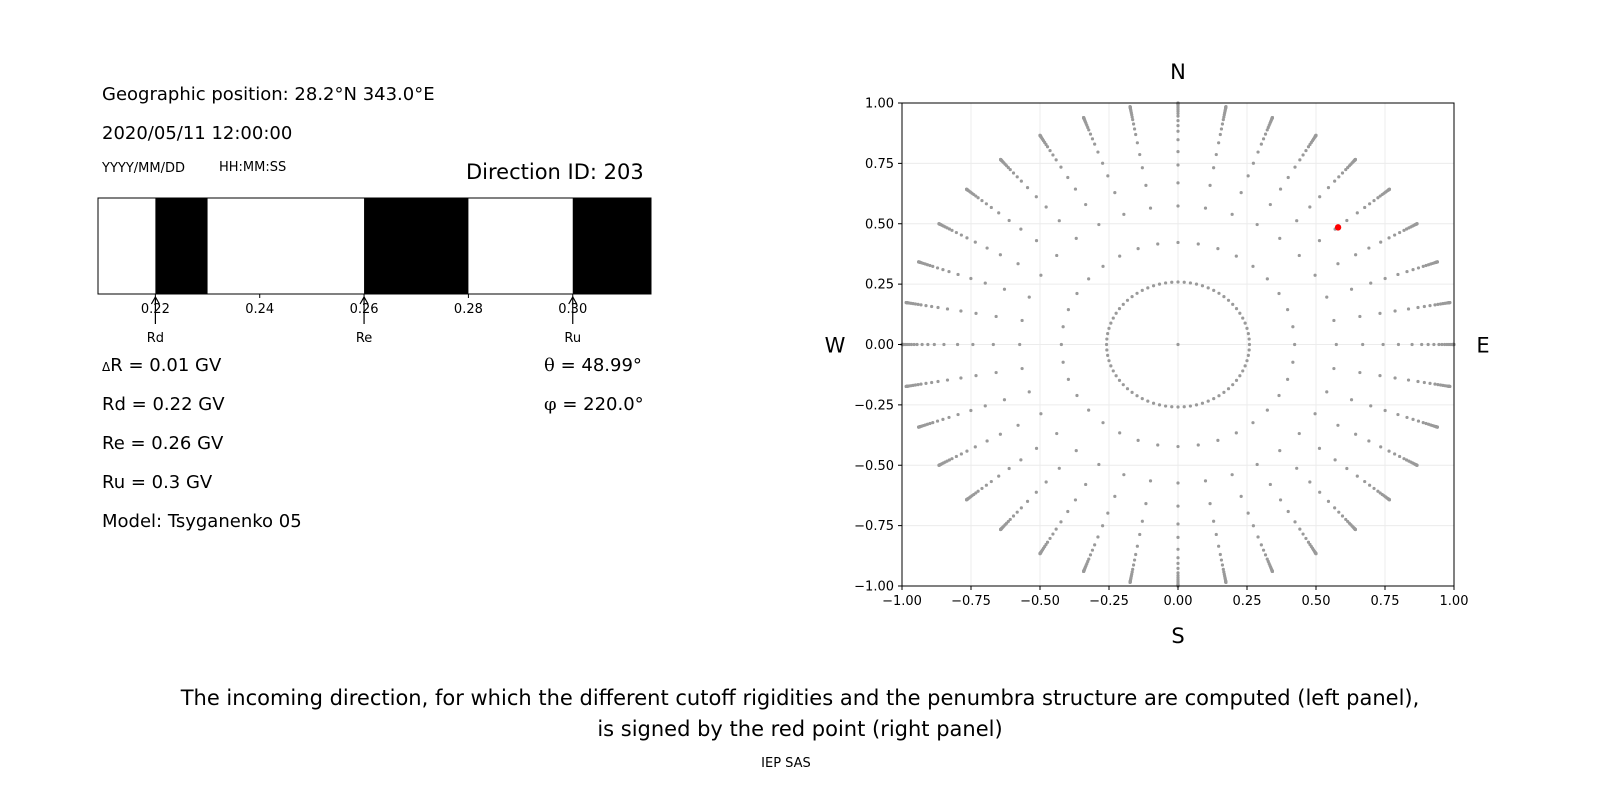 The width and height of the screenshot is (1600, 800). What do you see at coordinates (202, 521) in the screenshot?
I see `model-value: Model: Tsyganenko 05` at bounding box center [202, 521].